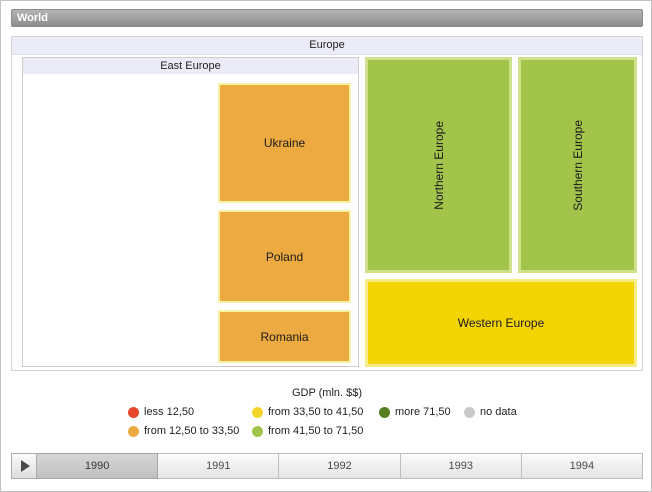  I want to click on tile-poland: Poland, so click(284, 256).